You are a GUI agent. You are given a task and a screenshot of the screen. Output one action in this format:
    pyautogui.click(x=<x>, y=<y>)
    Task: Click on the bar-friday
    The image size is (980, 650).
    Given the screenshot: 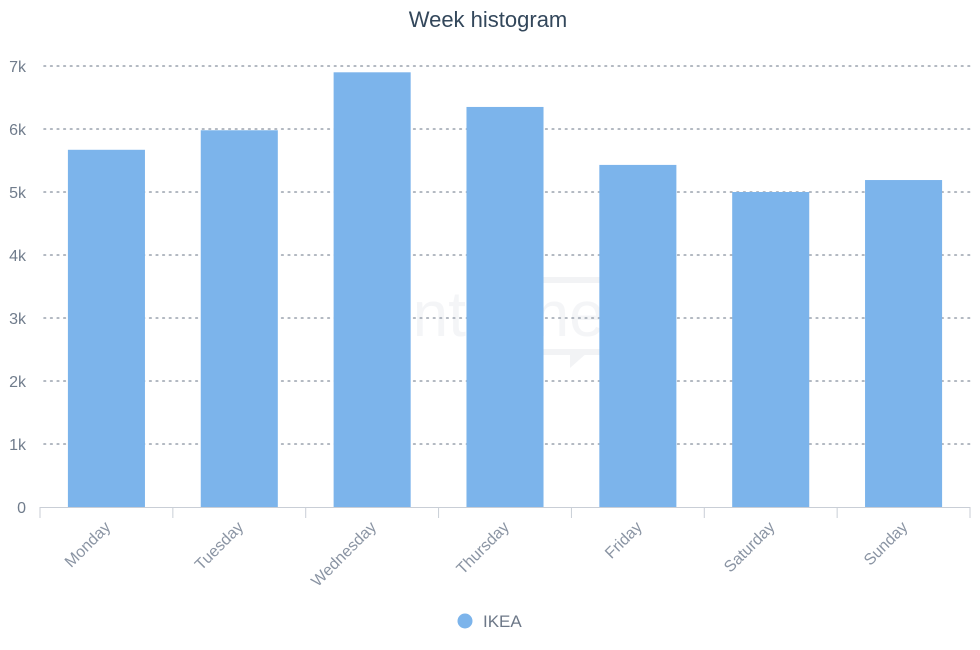 What is the action you would take?
    pyautogui.click(x=638, y=335)
    